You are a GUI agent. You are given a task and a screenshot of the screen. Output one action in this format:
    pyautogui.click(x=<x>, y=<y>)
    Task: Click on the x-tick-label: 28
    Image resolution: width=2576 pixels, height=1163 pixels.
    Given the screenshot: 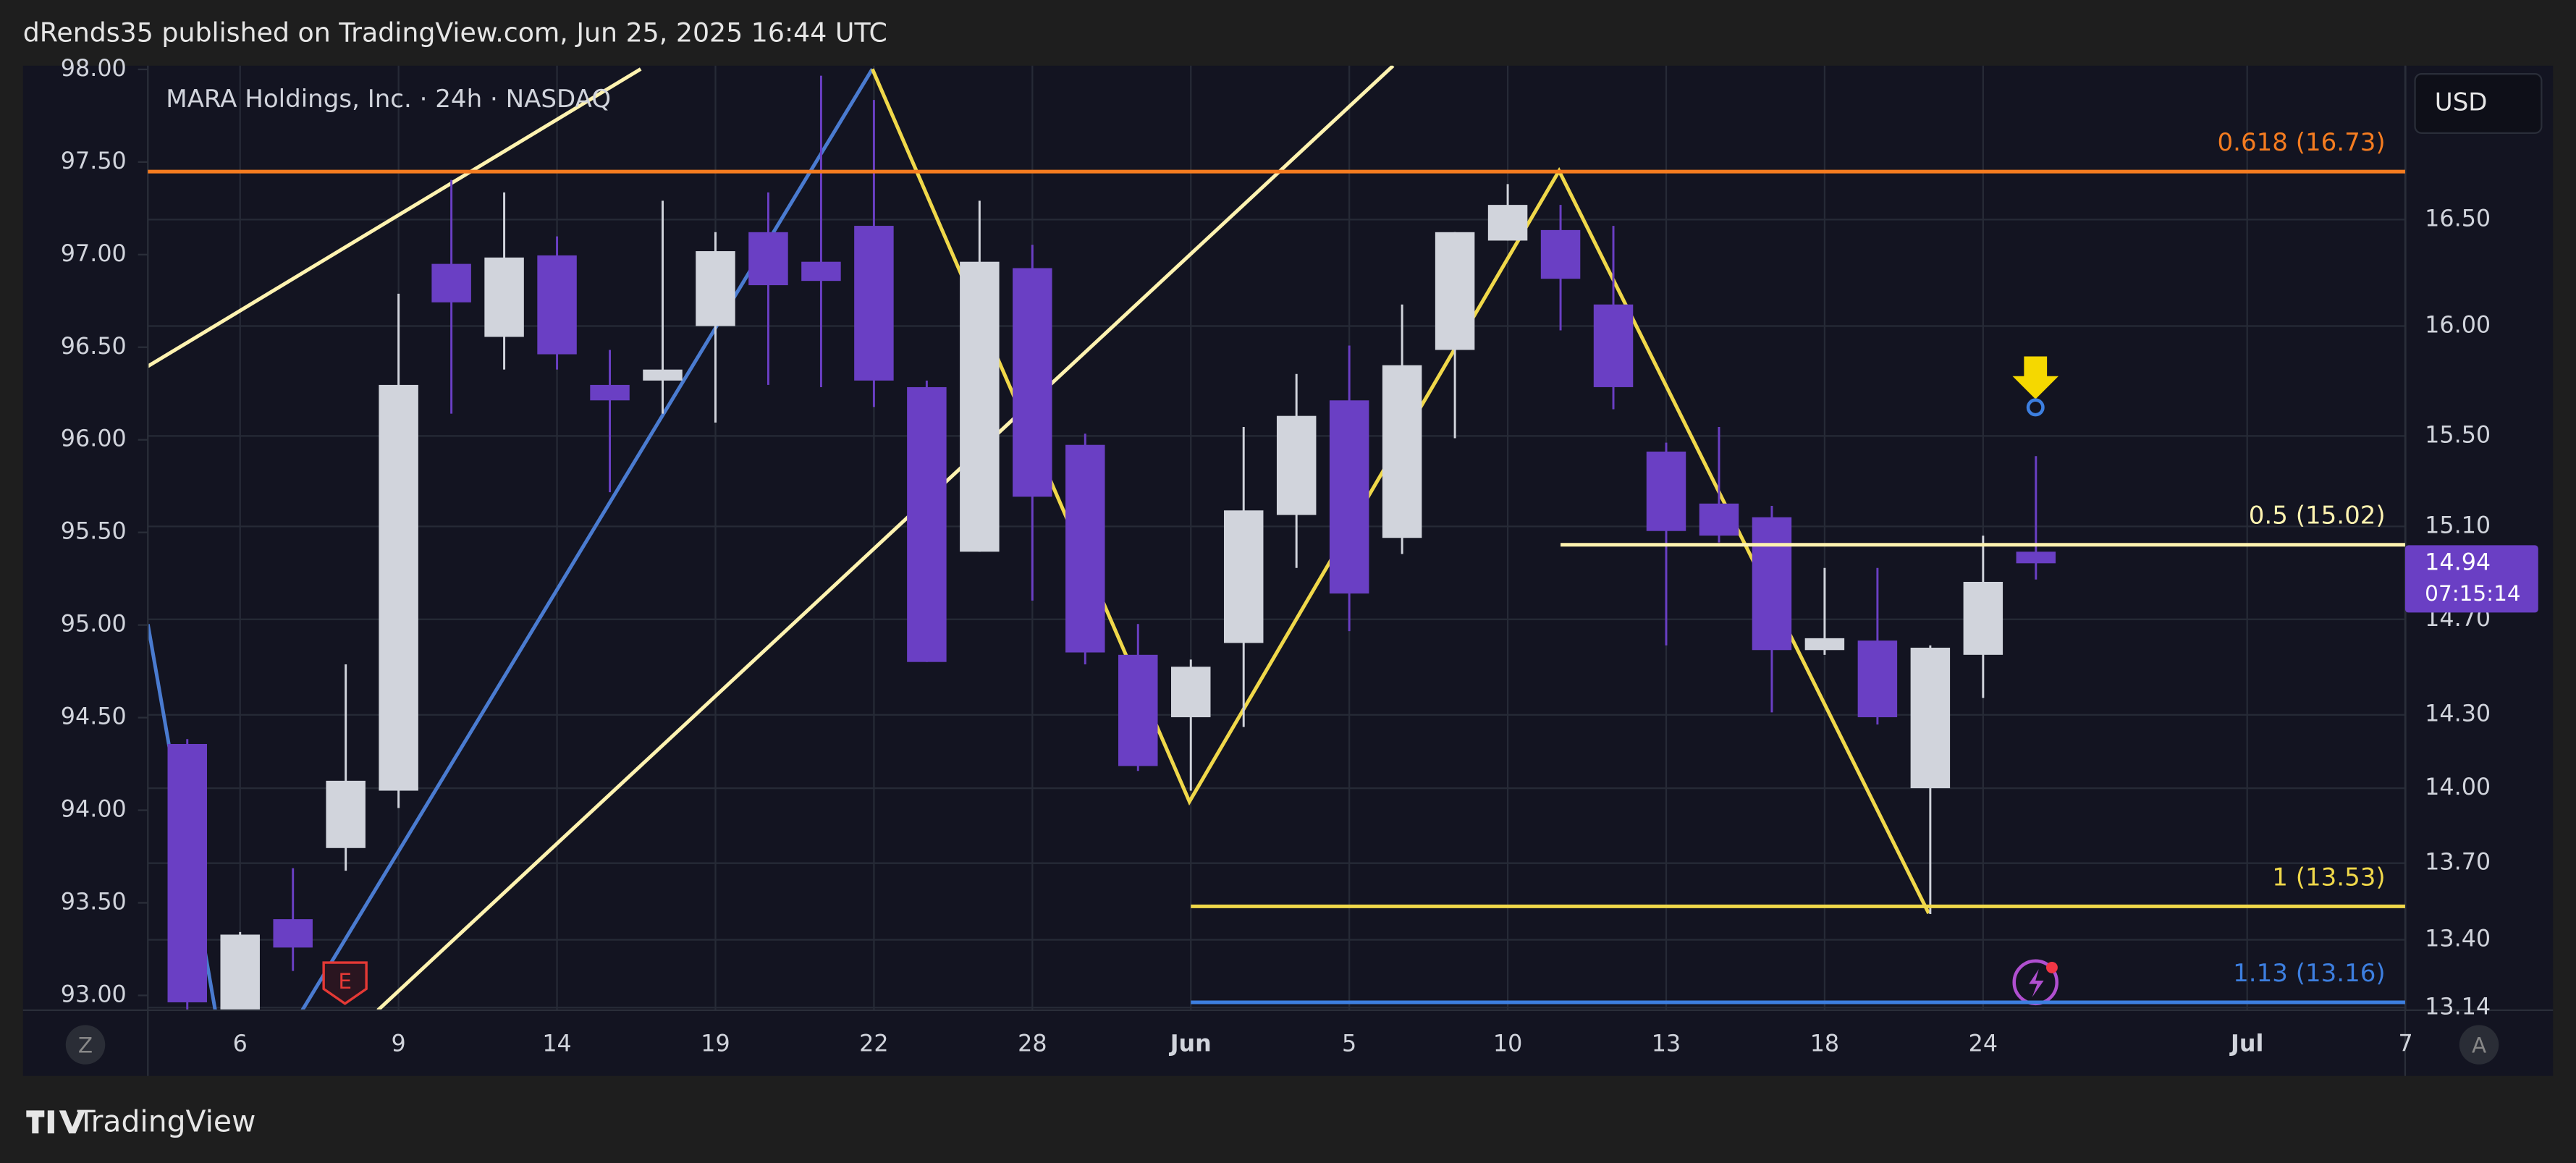 What is the action you would take?
    pyautogui.click(x=1032, y=1044)
    